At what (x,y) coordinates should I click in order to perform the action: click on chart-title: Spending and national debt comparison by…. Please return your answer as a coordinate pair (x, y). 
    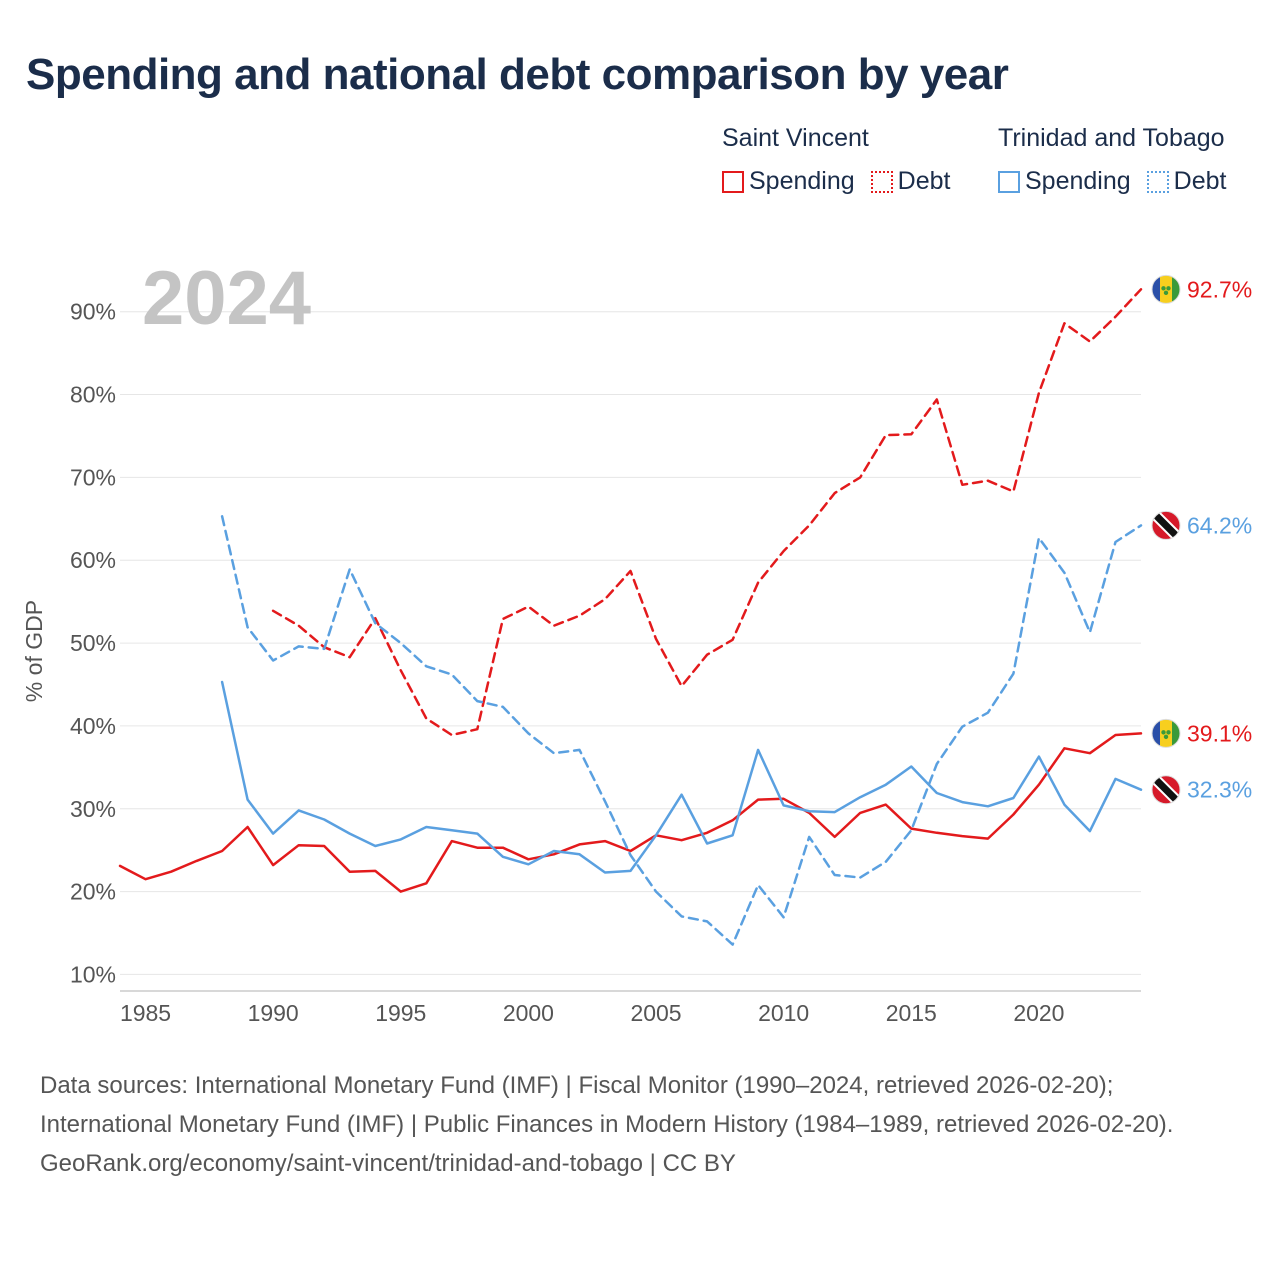
    Looking at the image, I should click on (517, 74).